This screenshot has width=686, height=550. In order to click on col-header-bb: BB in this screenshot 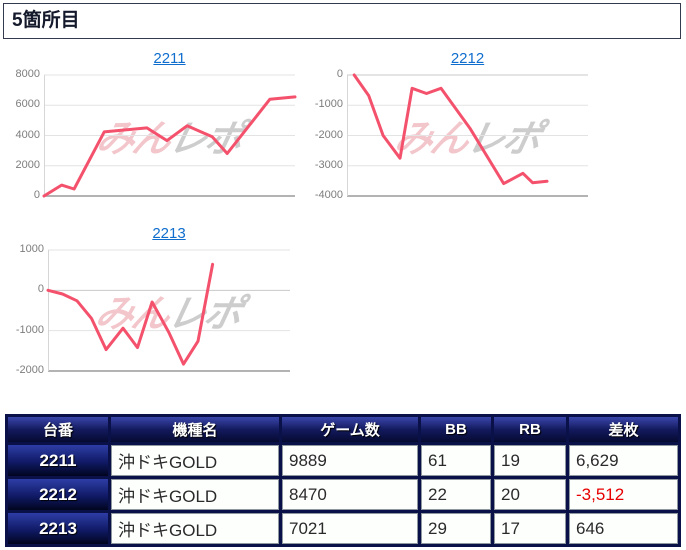, I will do `click(456, 429)`.